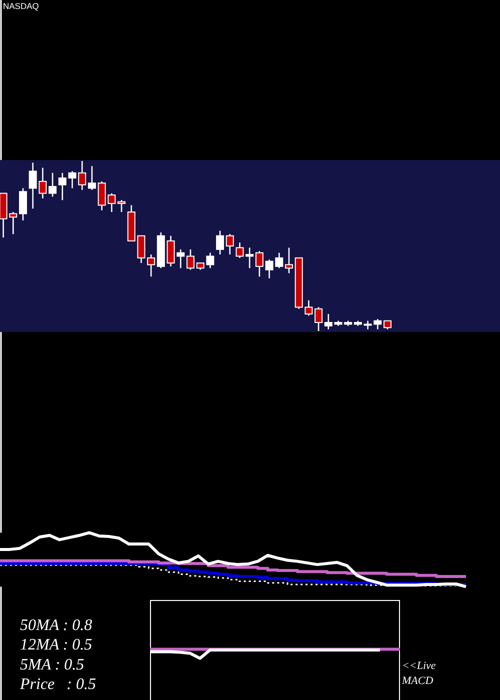 This screenshot has width=500, height=700. I want to click on text: 12MA : 0.5, so click(56, 645).